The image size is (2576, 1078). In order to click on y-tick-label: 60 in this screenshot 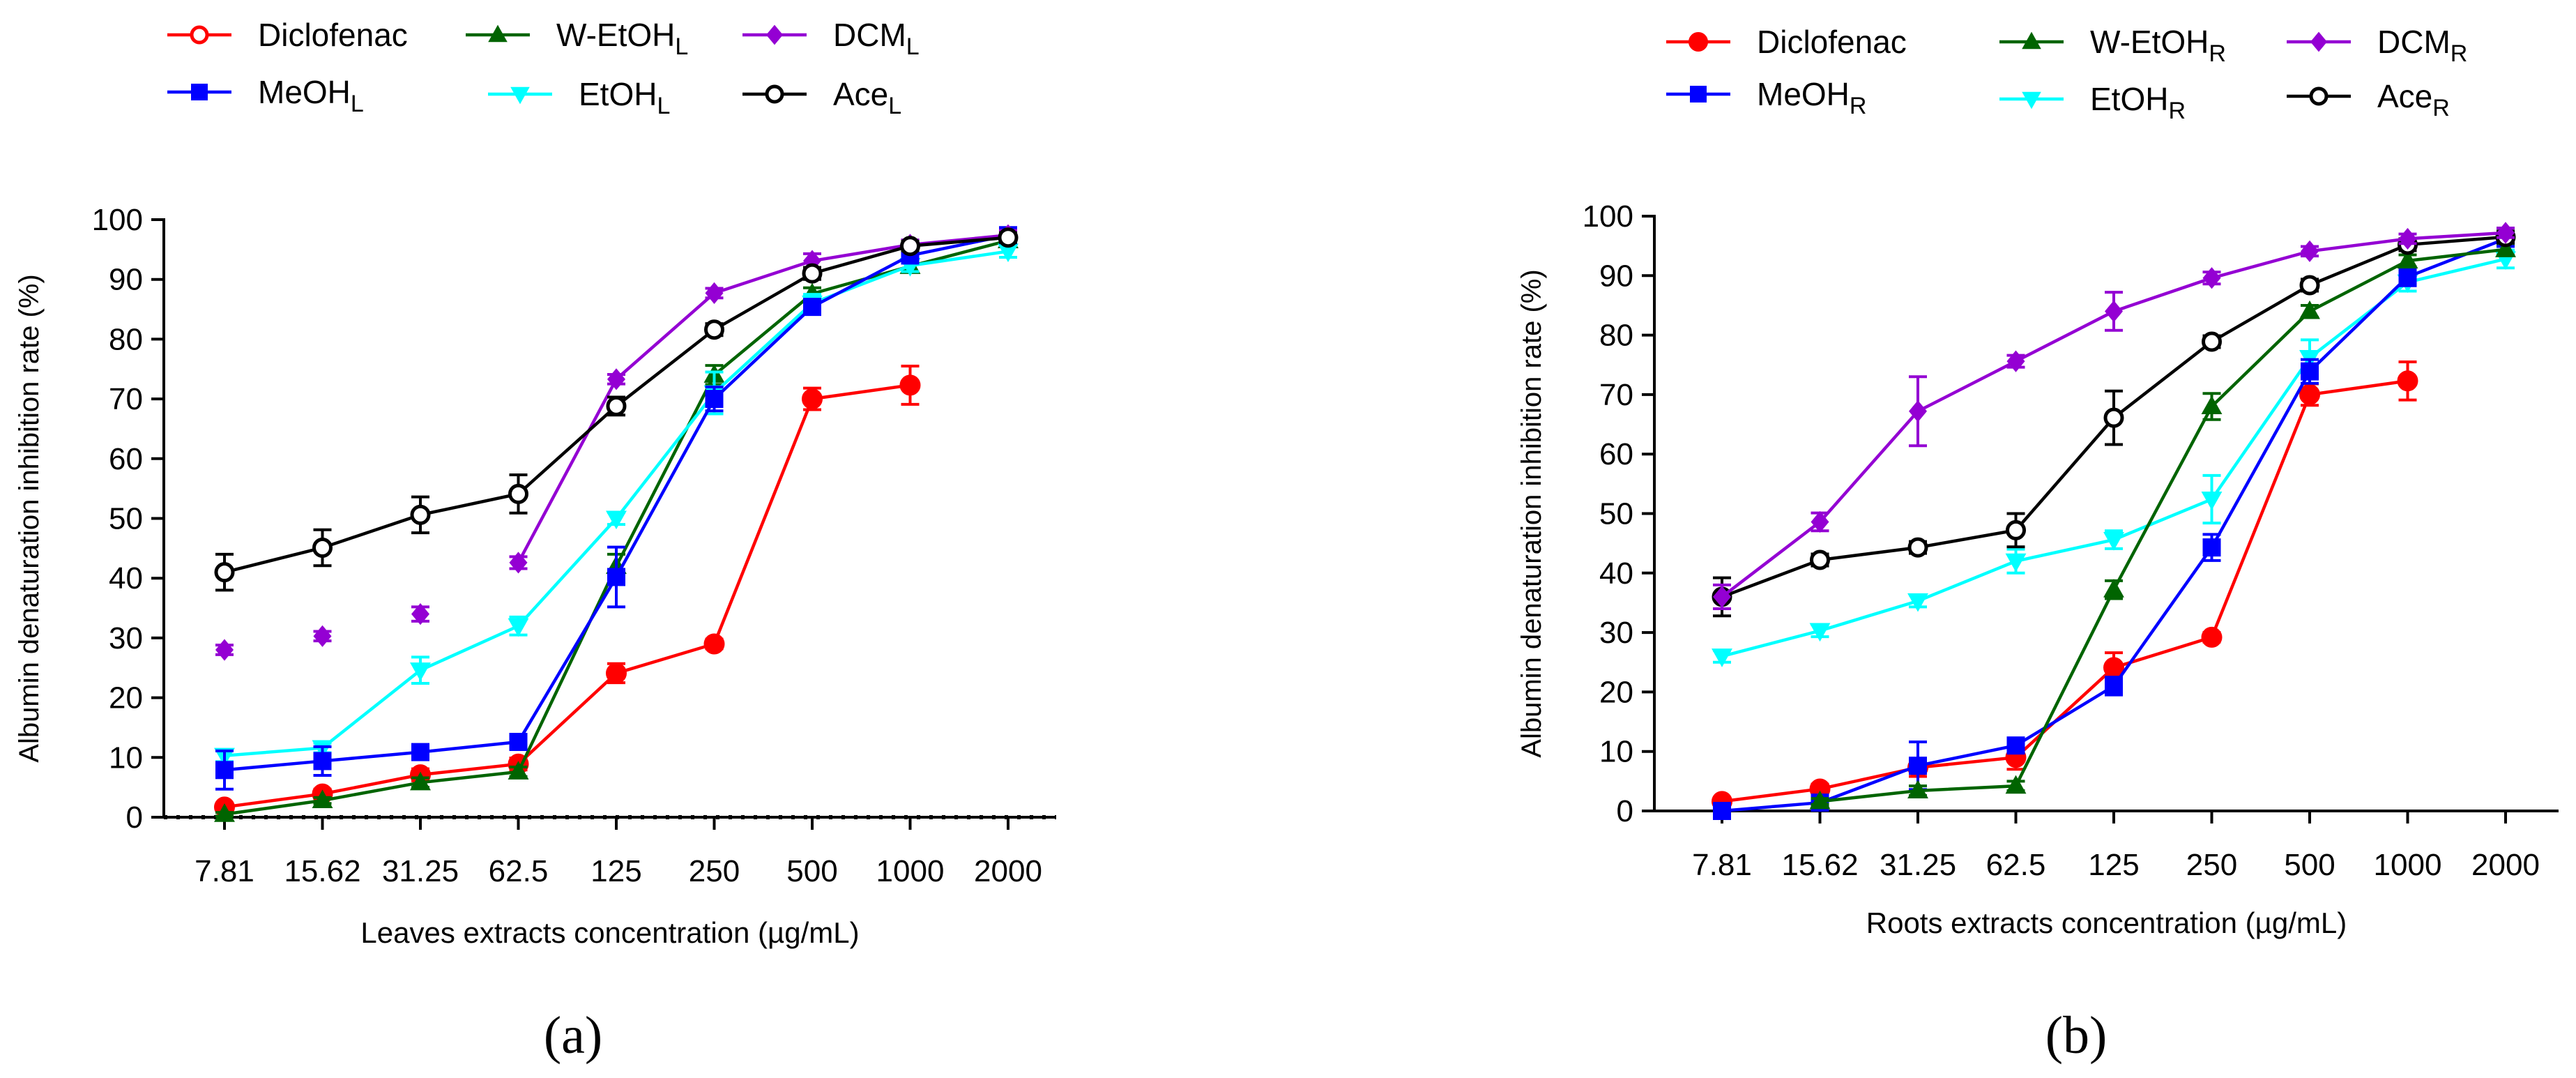, I will do `click(1616, 454)`.